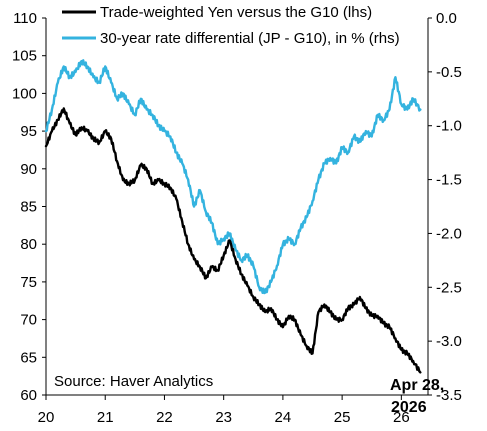 Image resolution: width=487 pixels, height=431 pixels. Describe the element at coordinates (449, 72) in the screenshot. I see `right-tick-label--0.5: -0.5` at that location.